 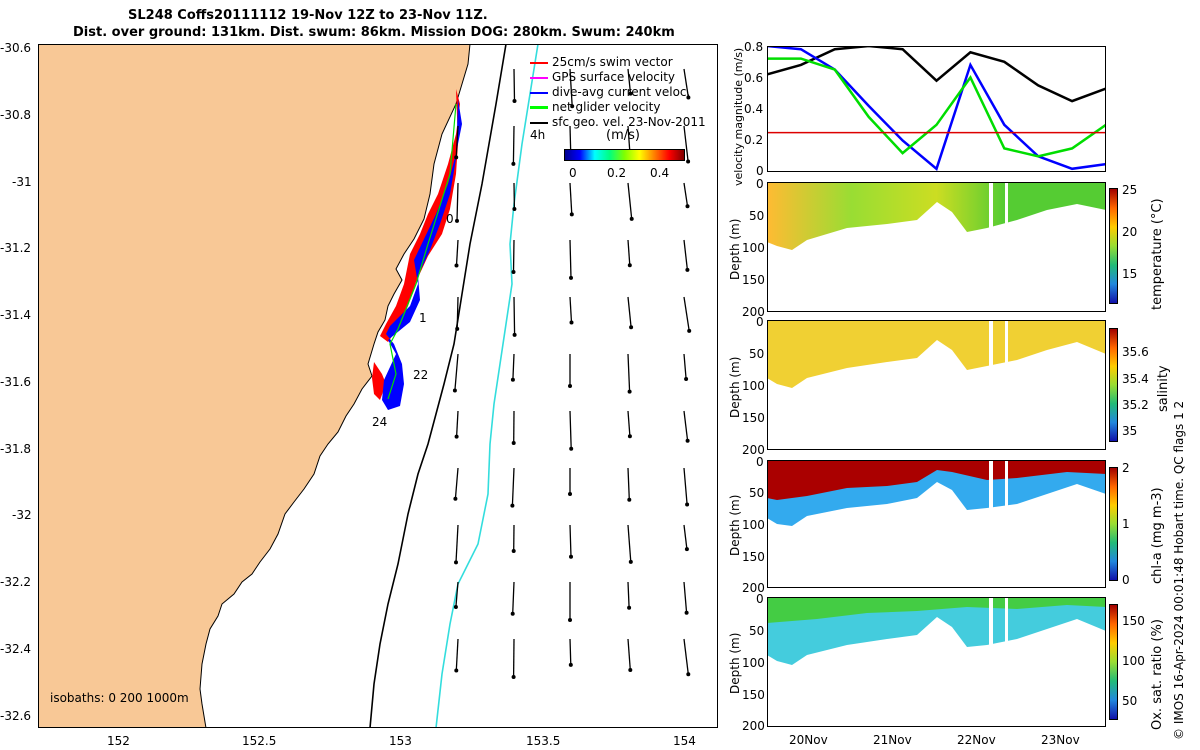 I want to click on lat-tick-label: -31, so click(x=22, y=182).